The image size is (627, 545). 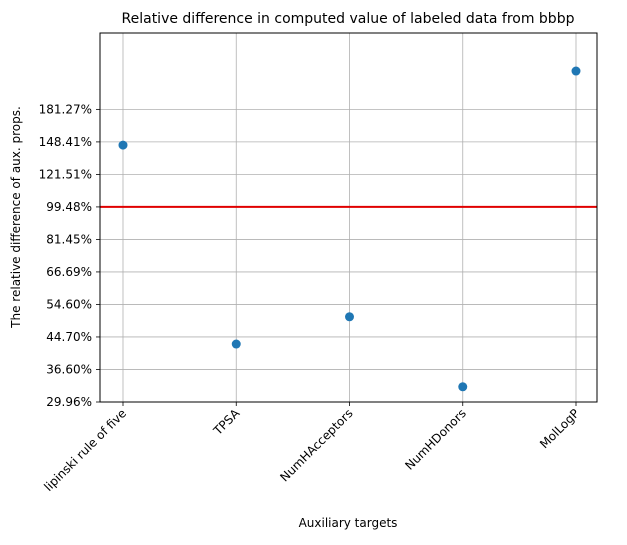 I want to click on y-tick-label: 36.60%, so click(x=69, y=369).